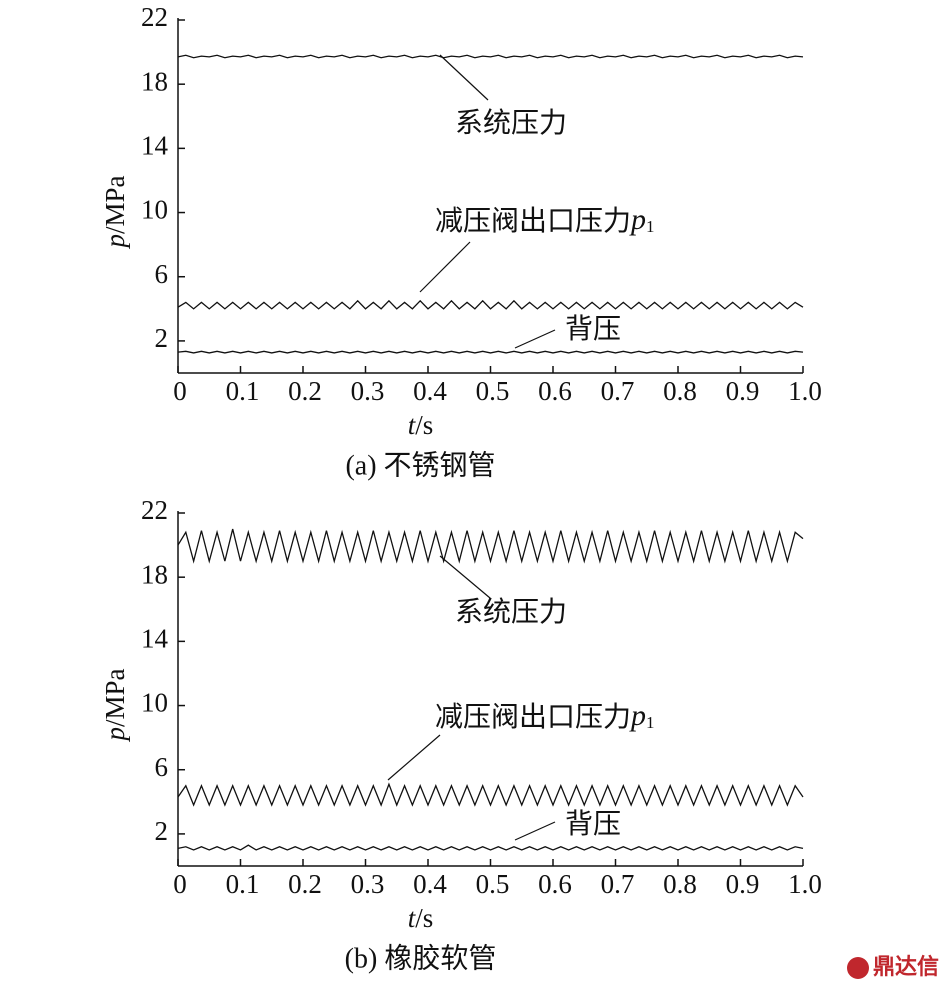 The image size is (945, 992). What do you see at coordinates (420, 465) in the screenshot?
I see `caption: (a) 不锈钢管` at bounding box center [420, 465].